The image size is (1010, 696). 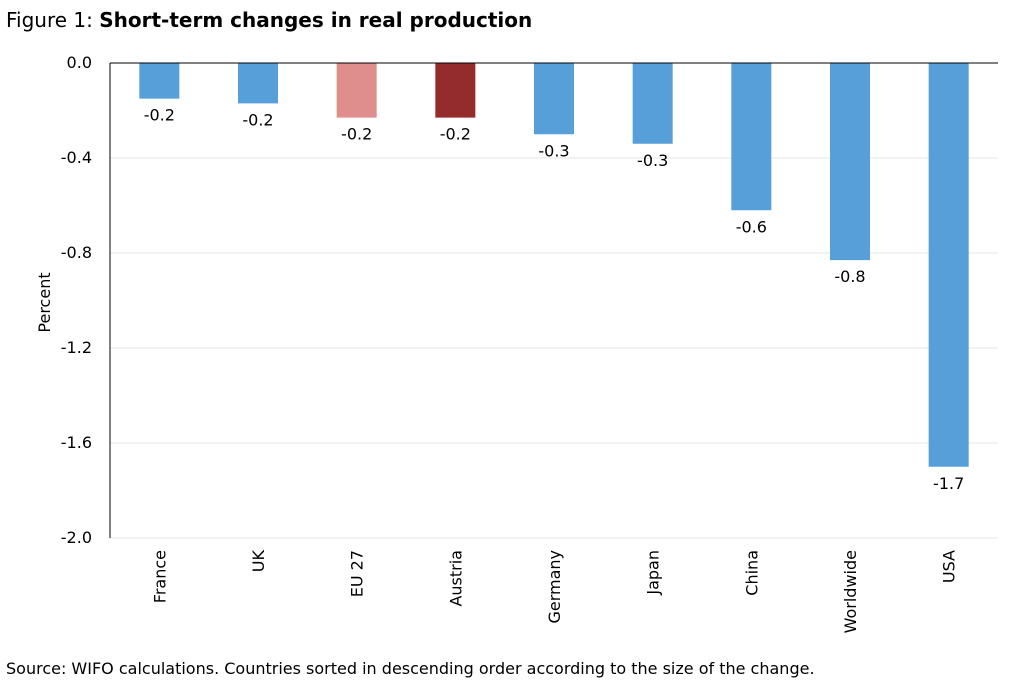 I want to click on y-tick-label: -2.0, so click(x=76, y=537).